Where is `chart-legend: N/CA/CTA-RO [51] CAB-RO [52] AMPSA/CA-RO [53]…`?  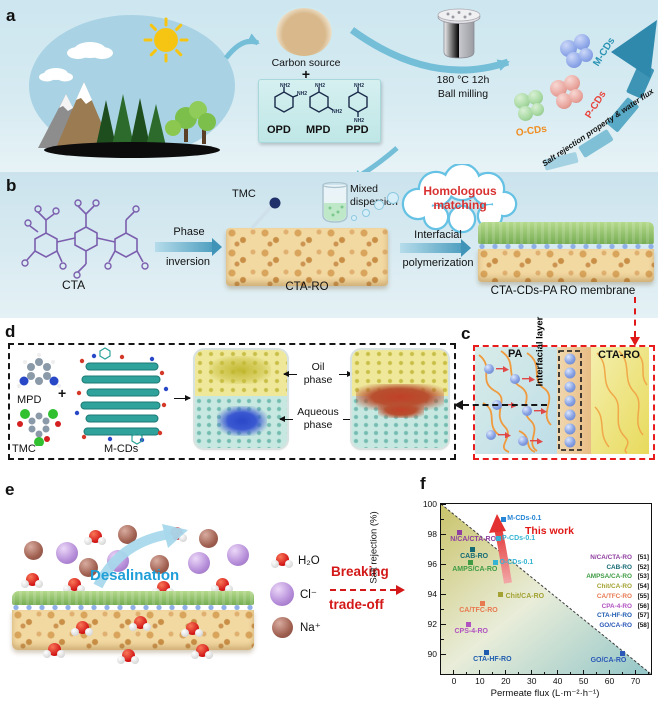
chart-legend: N/CA/CTA-RO [51] CAB-RO [52] AMPSA/CA-RO [53]… is located at coordinates (617, 592).